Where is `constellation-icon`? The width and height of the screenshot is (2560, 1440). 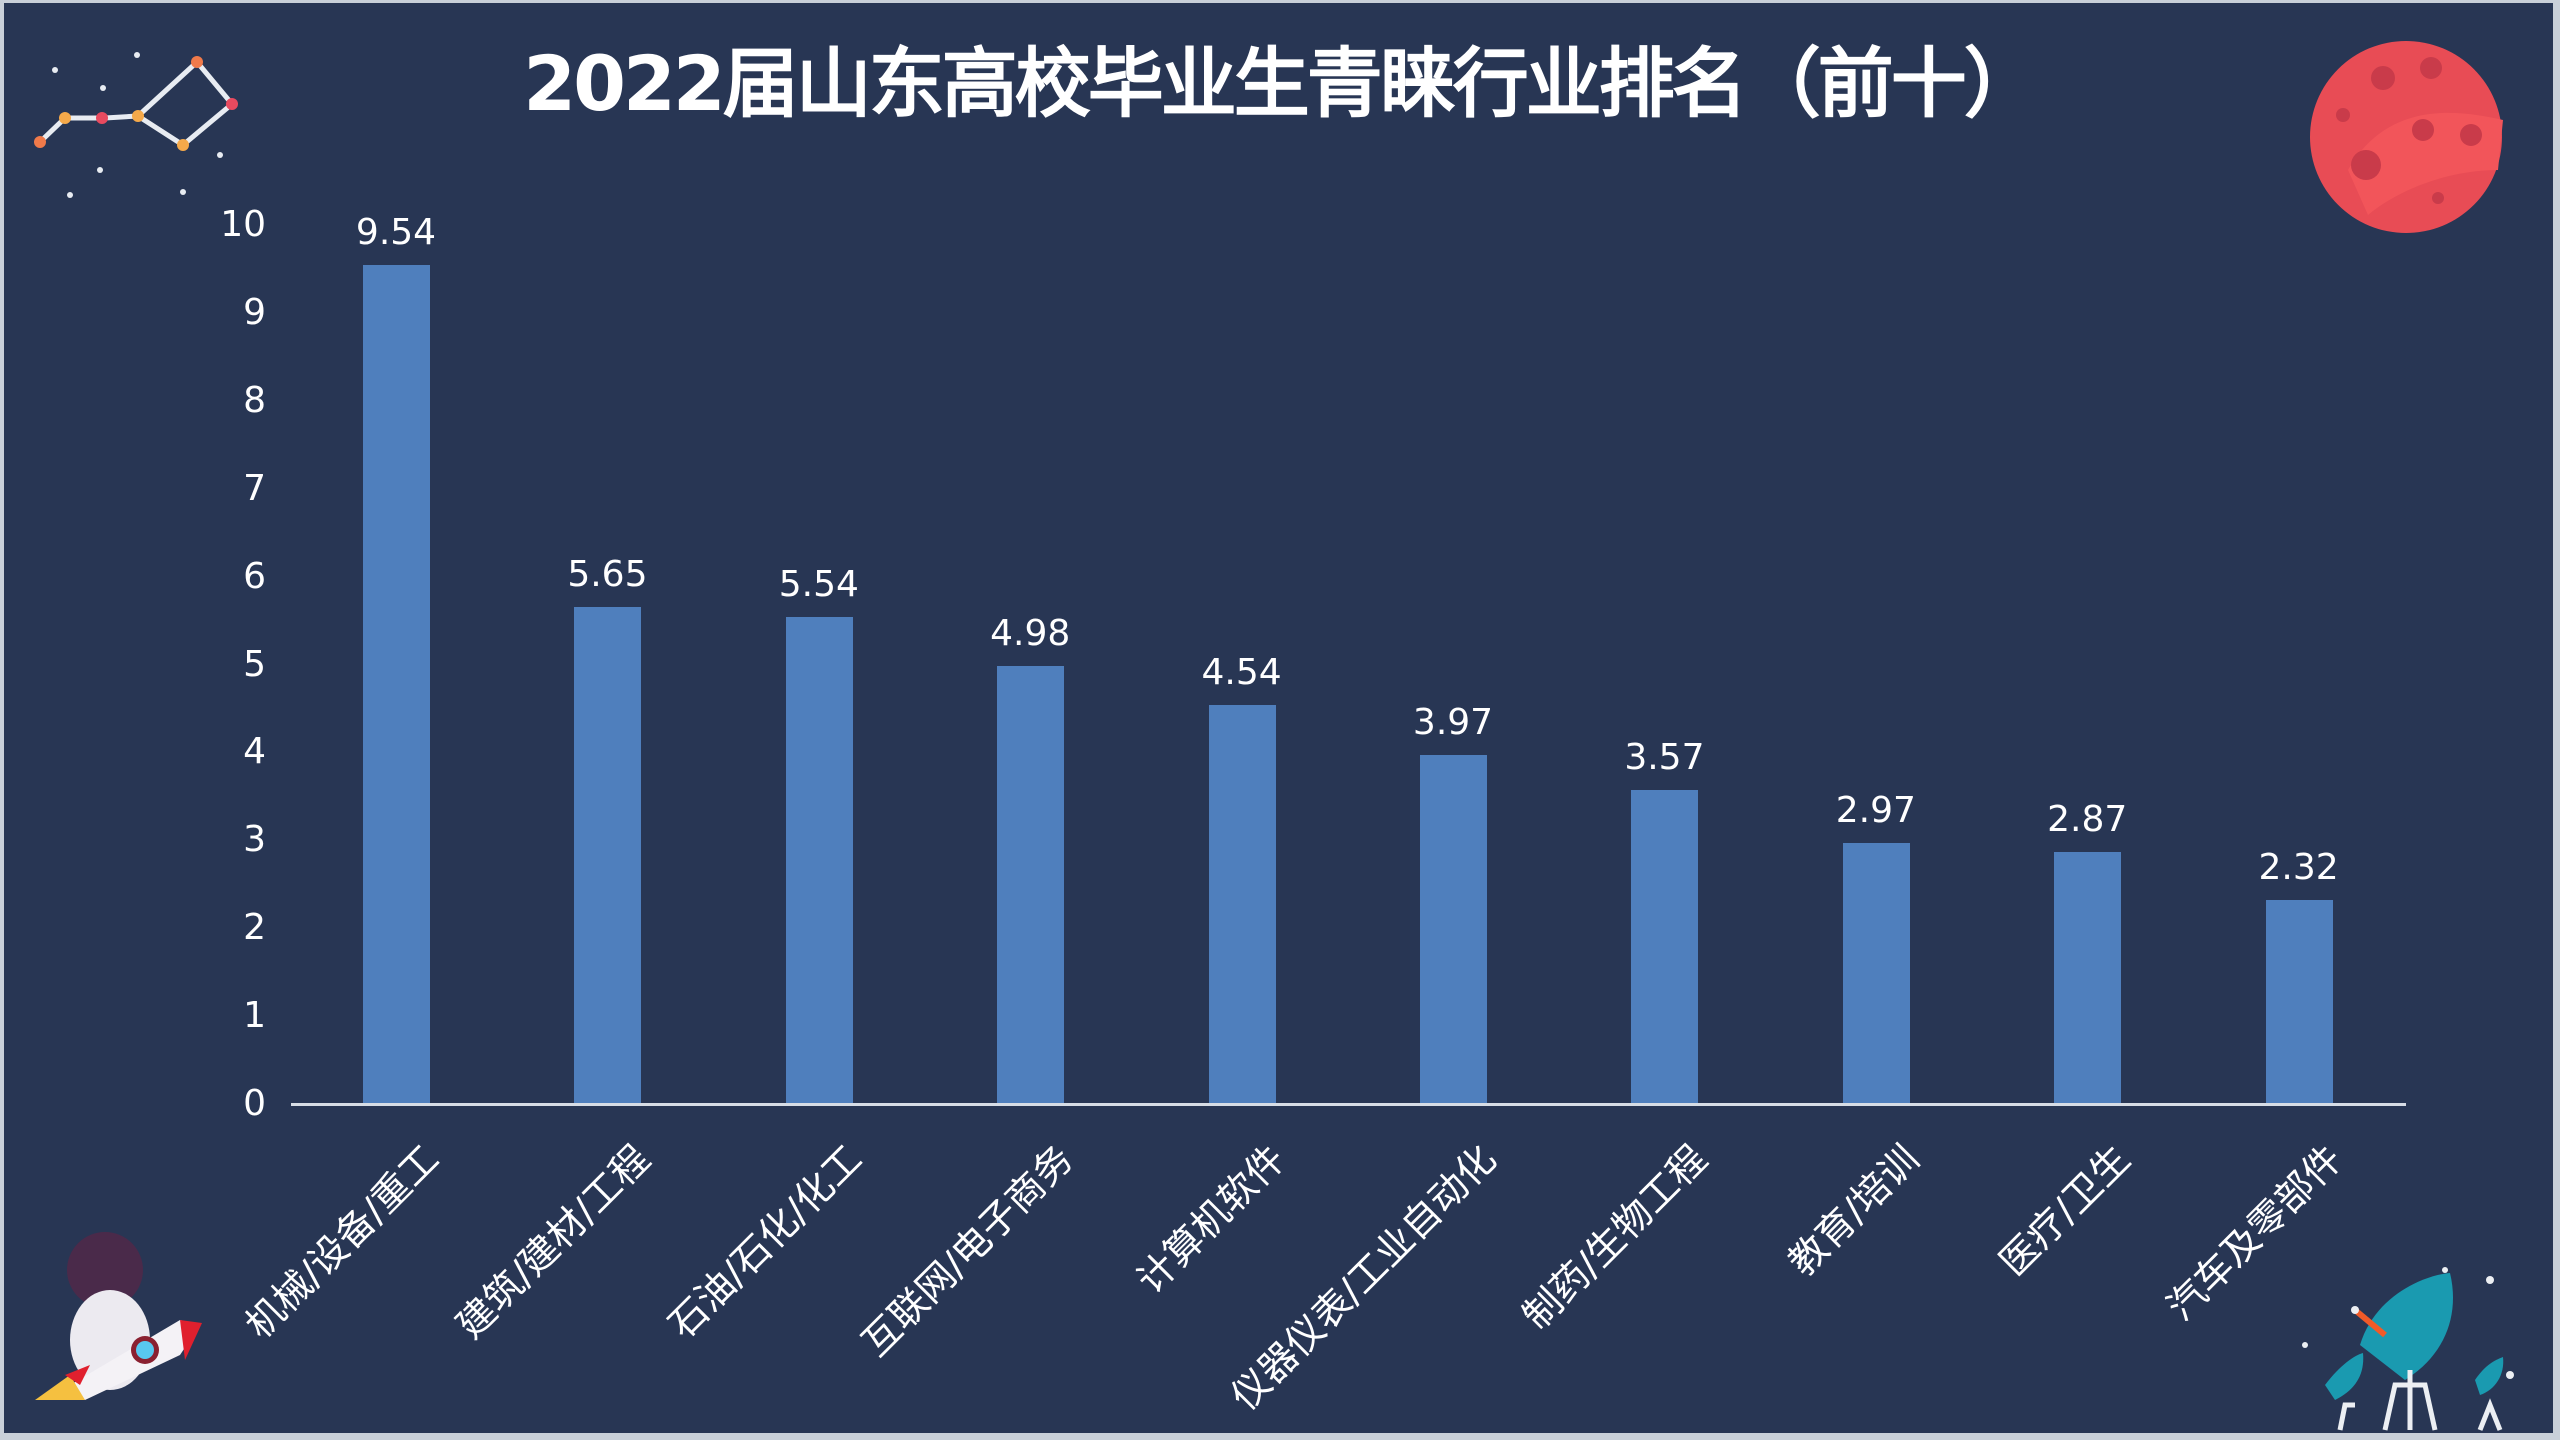
constellation-icon is located at coordinates (136, 125).